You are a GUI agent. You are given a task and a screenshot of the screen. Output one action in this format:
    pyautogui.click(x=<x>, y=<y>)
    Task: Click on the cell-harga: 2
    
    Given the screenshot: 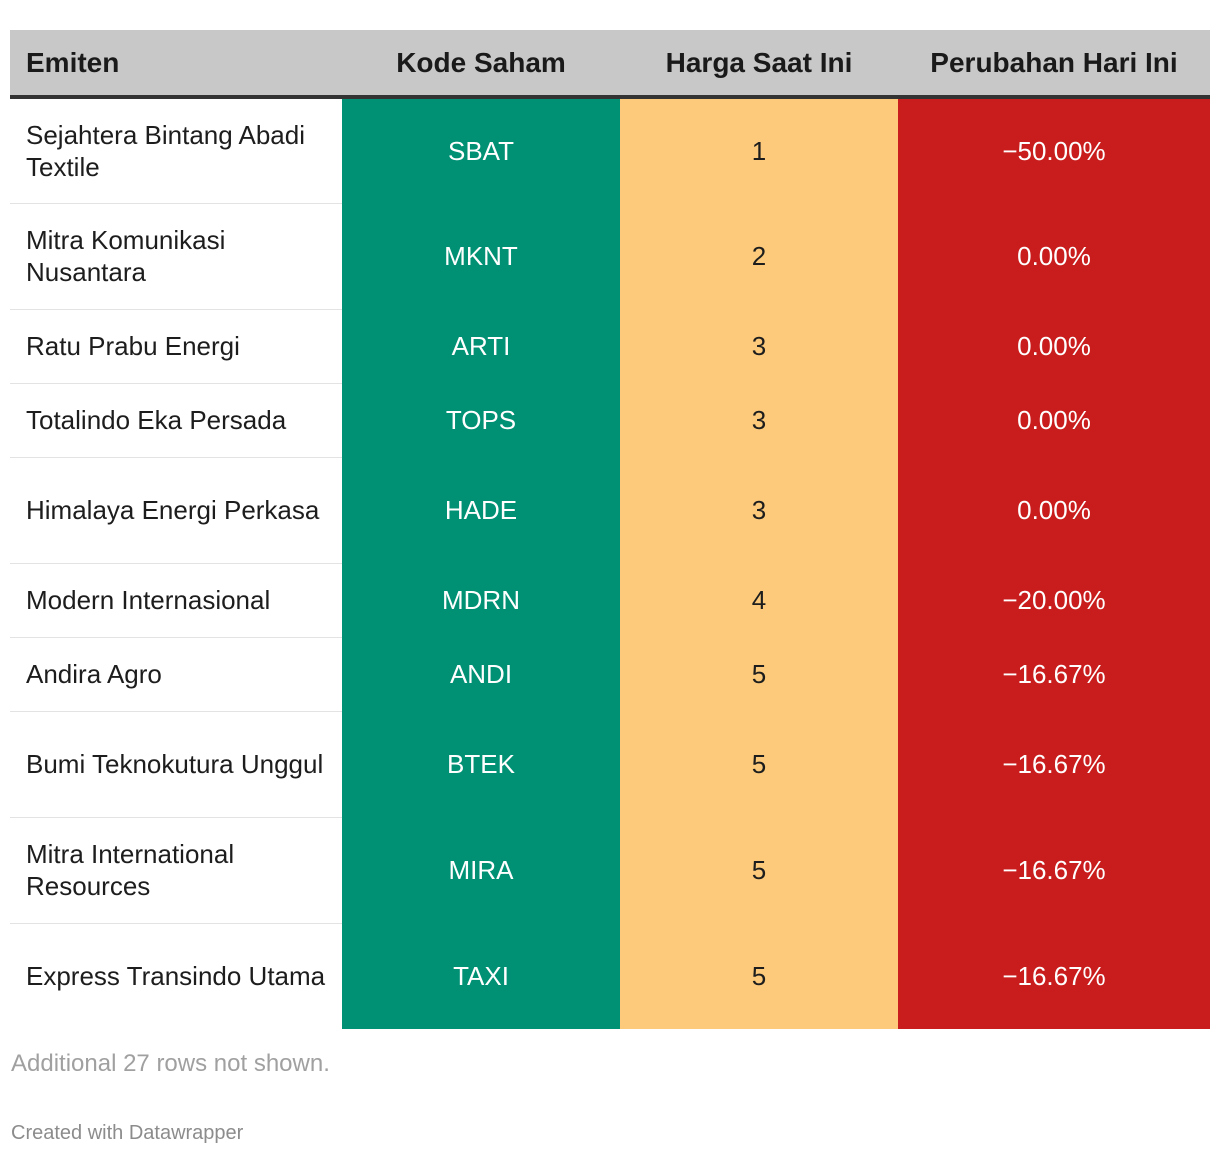 What is the action you would take?
    pyautogui.click(x=759, y=256)
    